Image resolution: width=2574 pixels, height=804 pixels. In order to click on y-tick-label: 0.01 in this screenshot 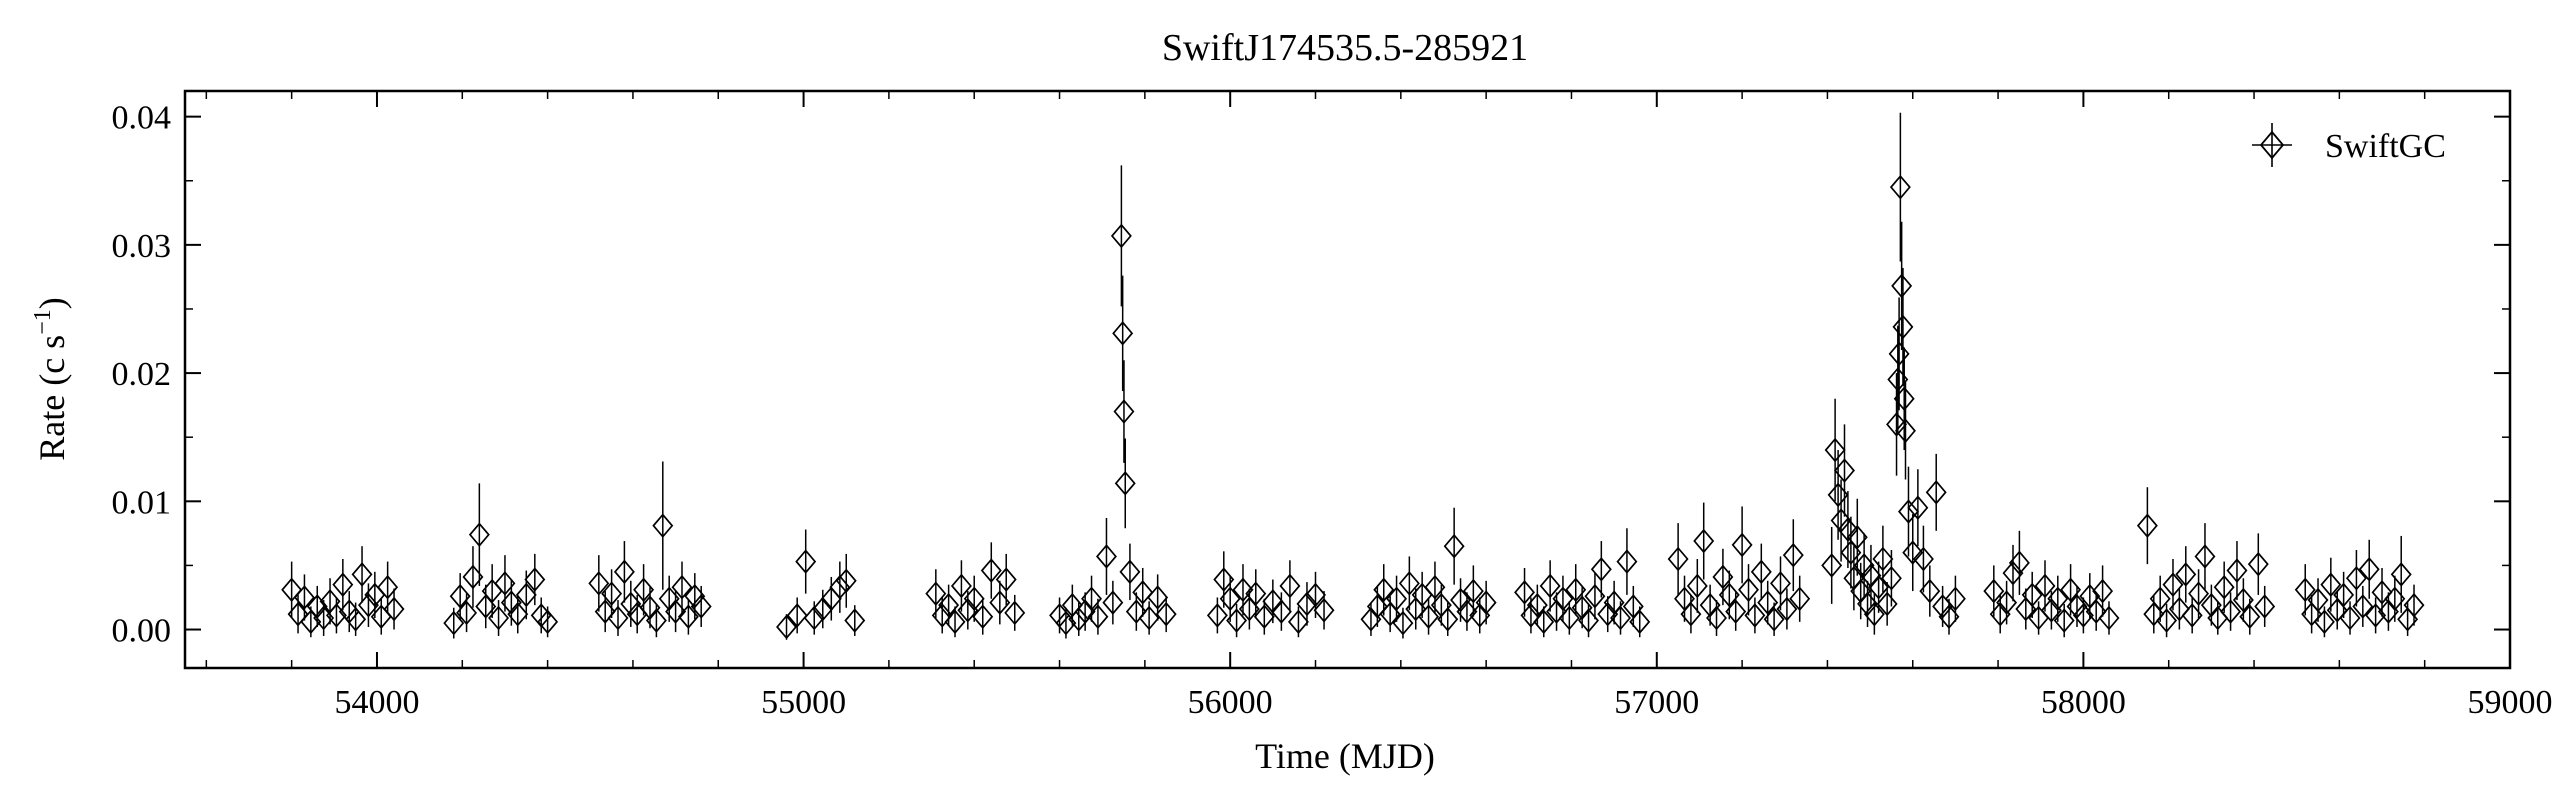, I will do `click(142, 502)`.